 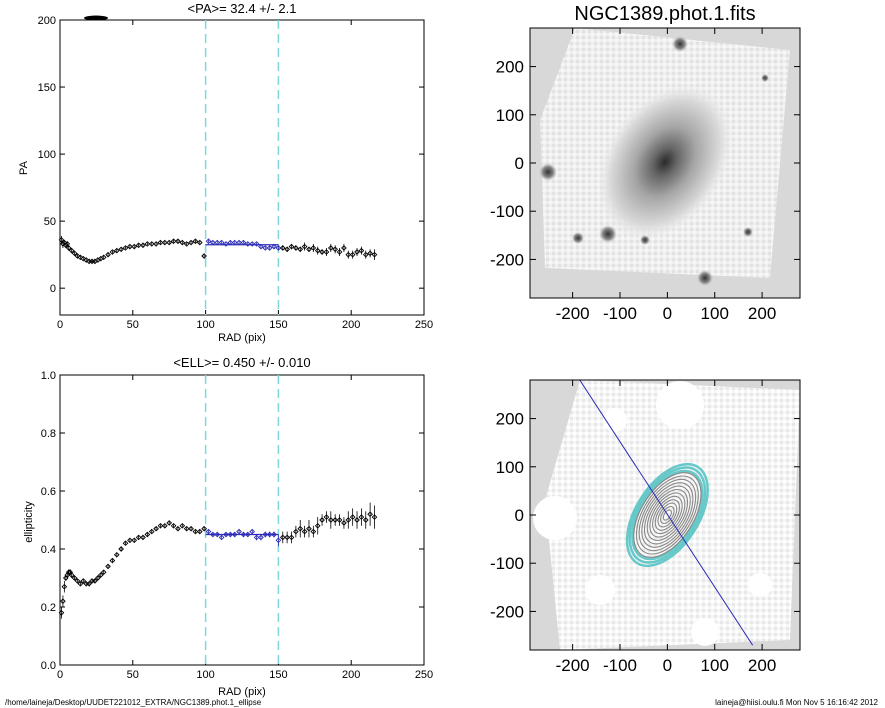 I want to click on field-stars, so click(x=654, y=161).